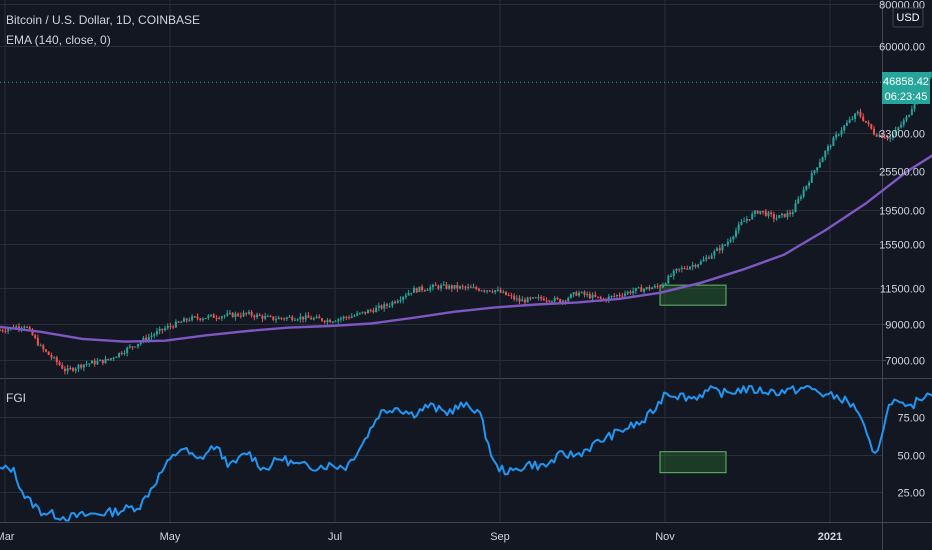 The image size is (932, 550). I want to click on bar-countdown: 06:23:45, so click(906, 97).